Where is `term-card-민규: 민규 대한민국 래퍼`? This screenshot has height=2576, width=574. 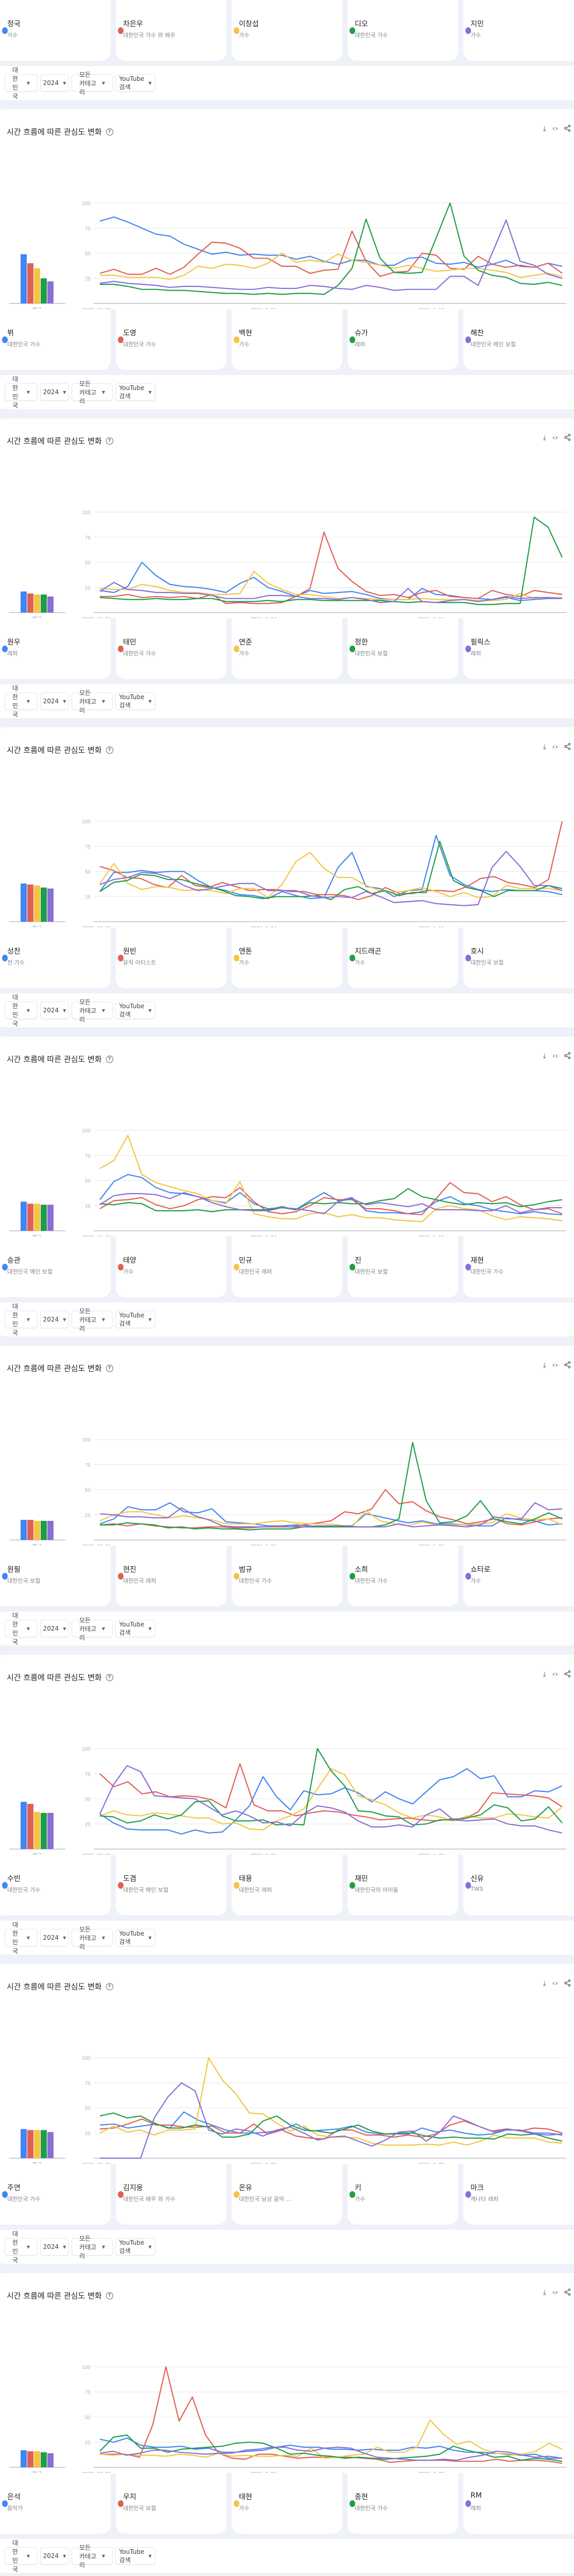
term-card-민규: 민규 대한민국 래퍼 is located at coordinates (287, 1266).